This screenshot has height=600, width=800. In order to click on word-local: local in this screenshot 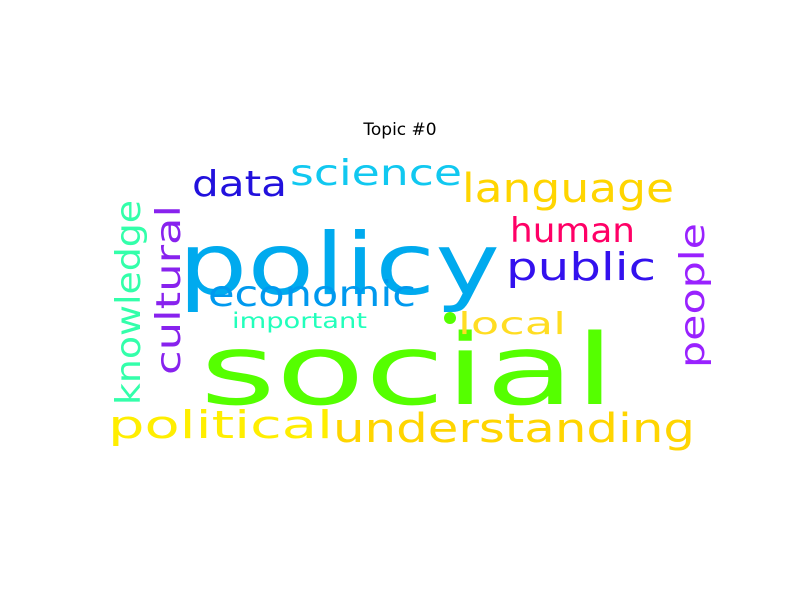, I will do `click(512, 324)`.